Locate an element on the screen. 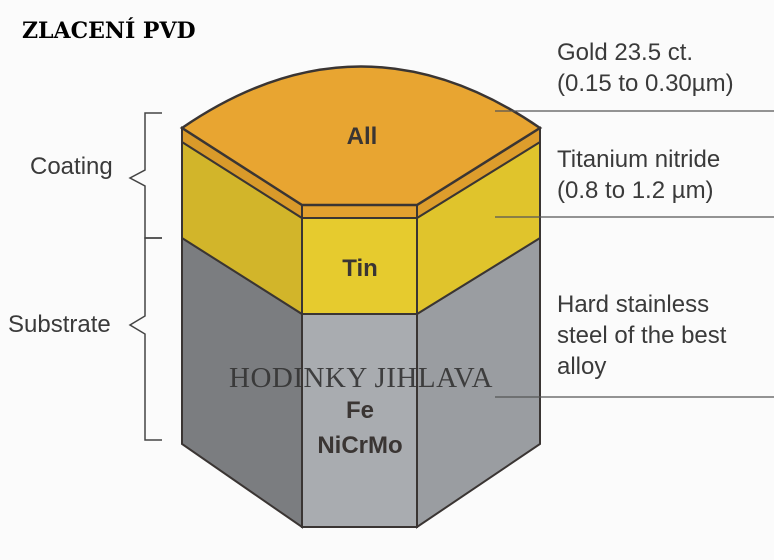  substrate-bracket is located at coordinates (145, 339).